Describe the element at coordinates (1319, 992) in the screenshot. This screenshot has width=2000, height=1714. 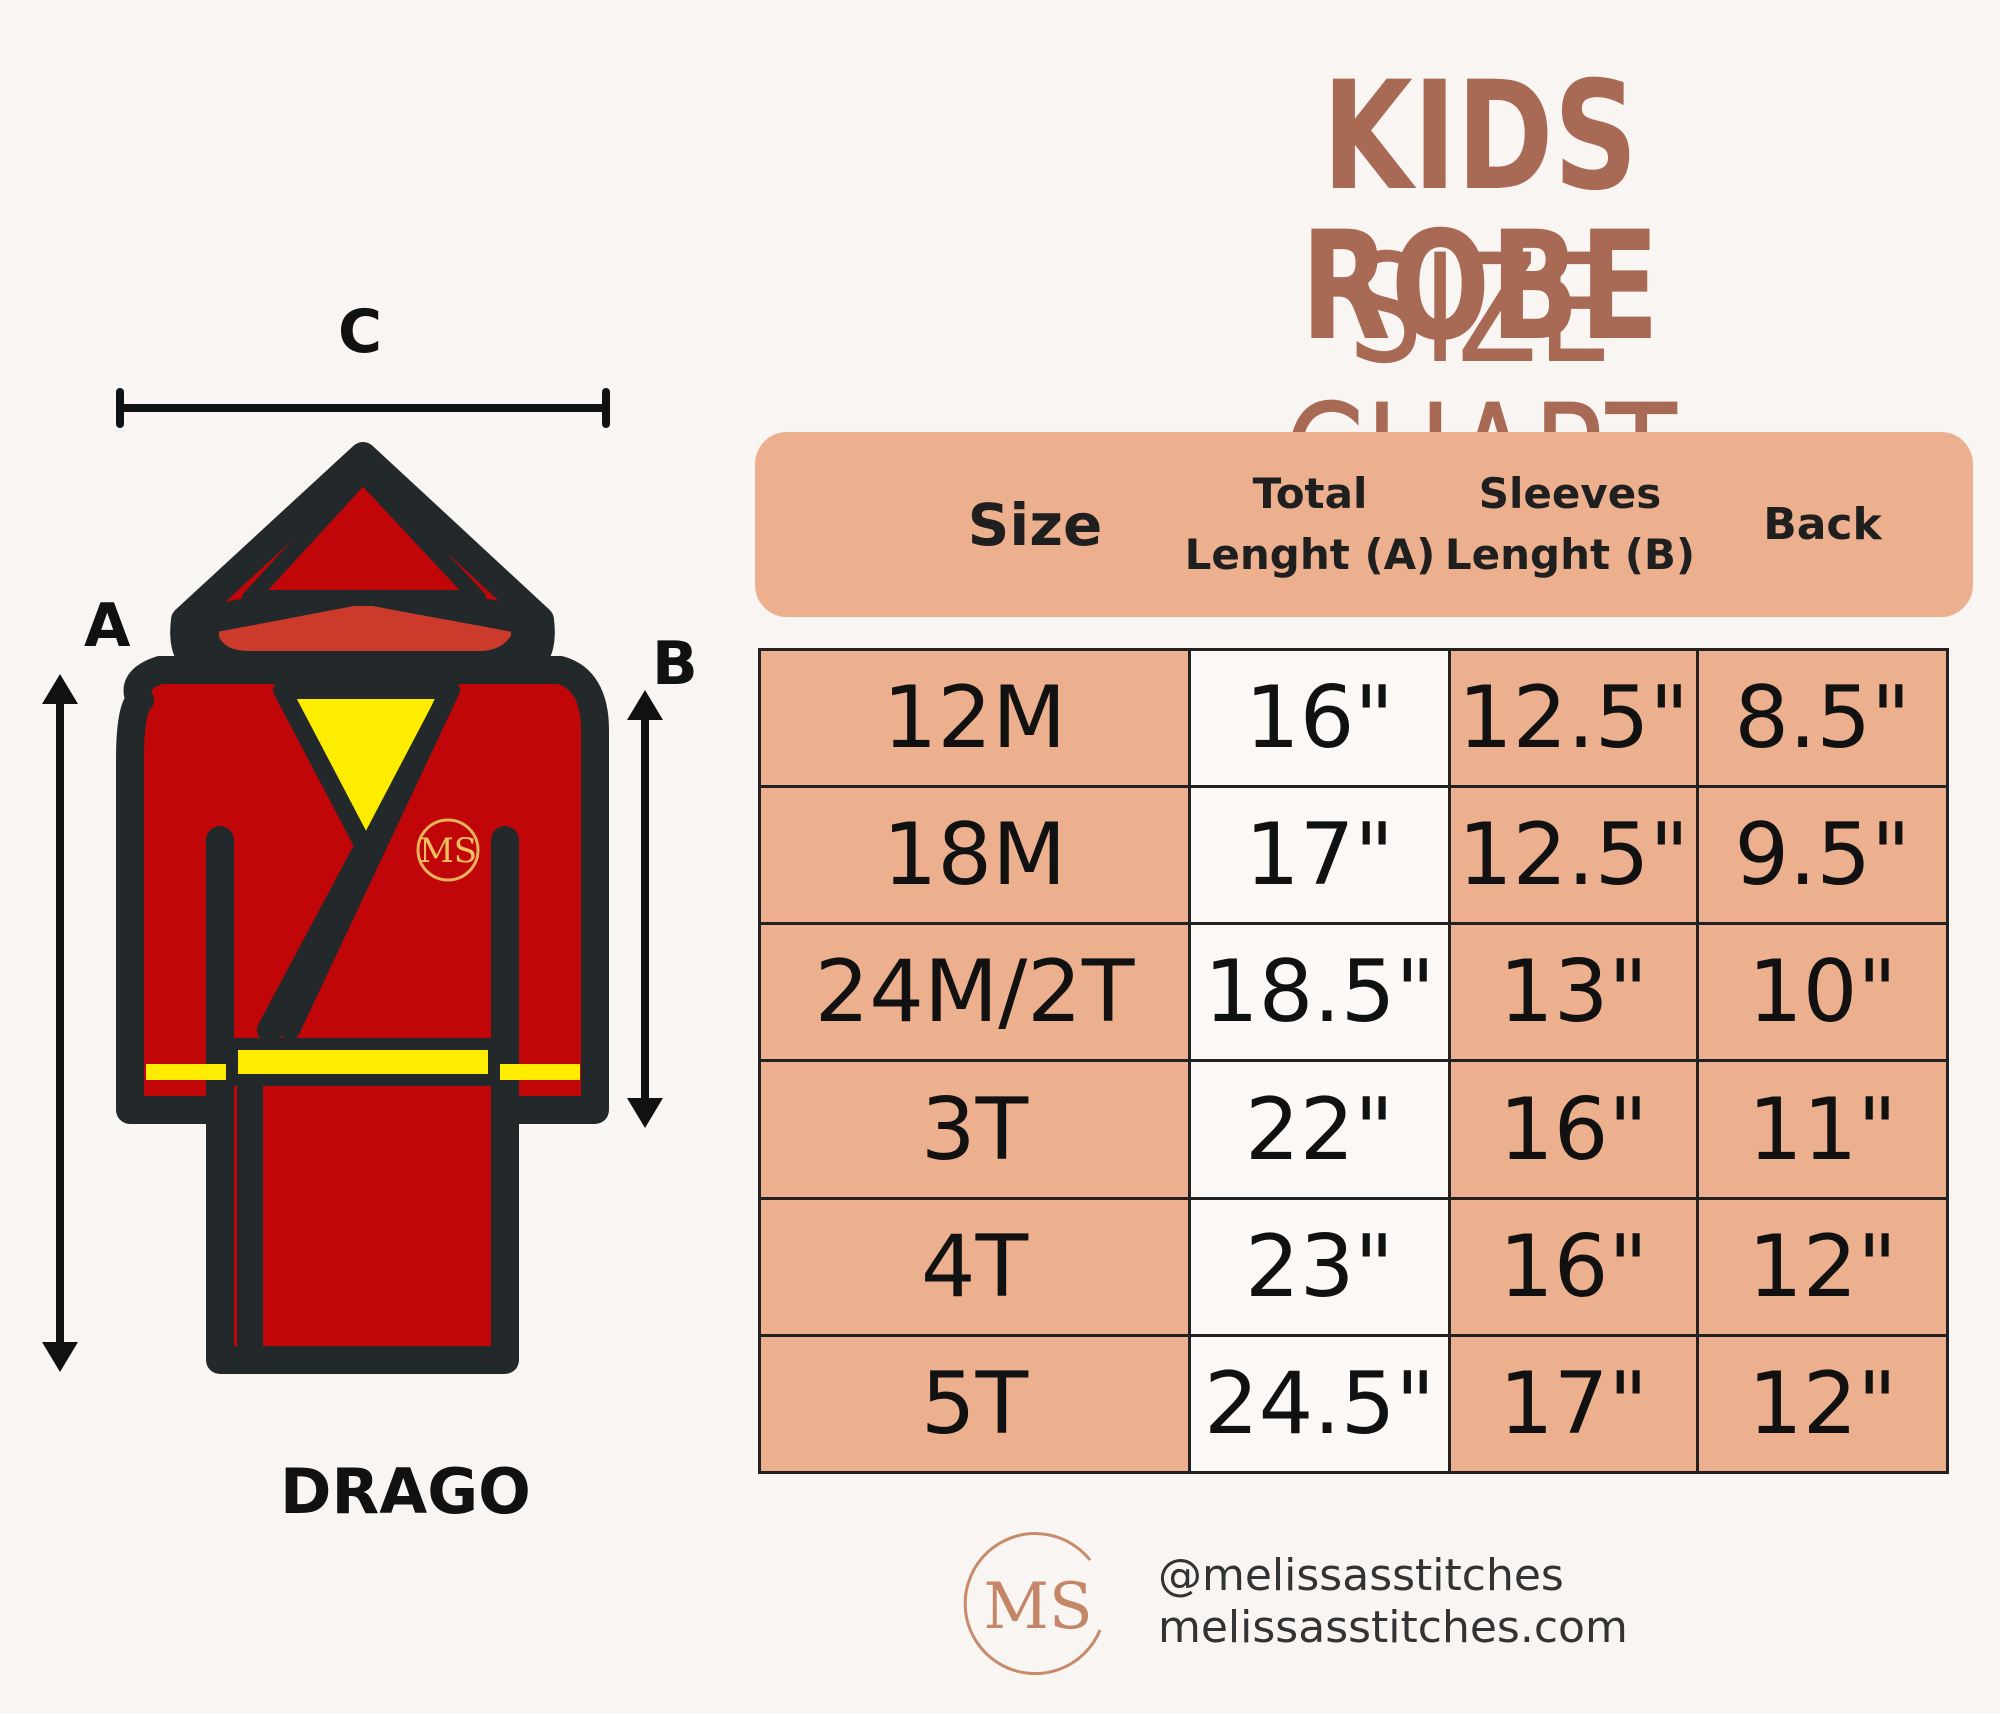
I see `cell-total: 18.5"` at that location.